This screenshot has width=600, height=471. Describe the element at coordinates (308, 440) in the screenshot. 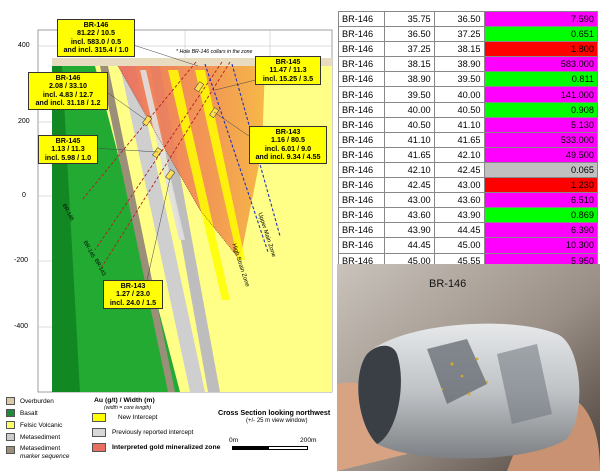

I see `scale-end-label: 200m` at that location.